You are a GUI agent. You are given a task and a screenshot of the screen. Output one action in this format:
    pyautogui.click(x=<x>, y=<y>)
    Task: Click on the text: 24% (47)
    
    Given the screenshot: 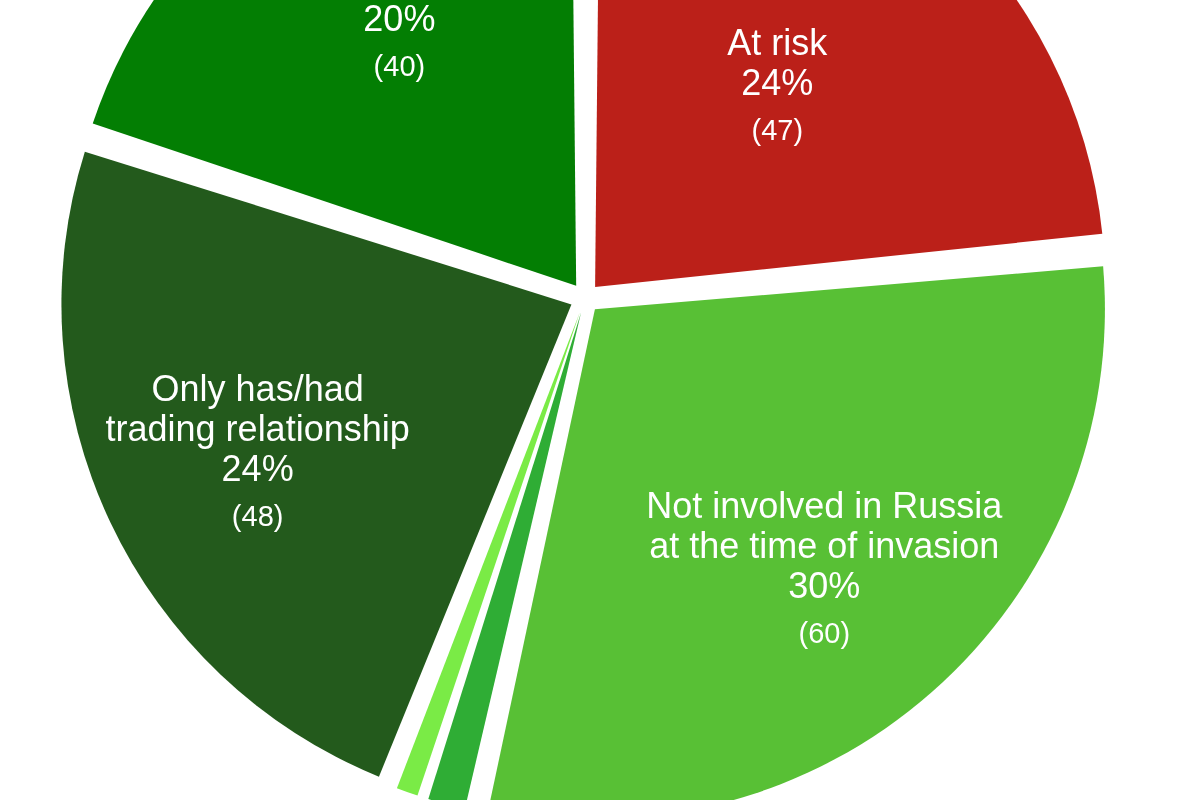 What is the action you would take?
    pyautogui.click(x=777, y=104)
    